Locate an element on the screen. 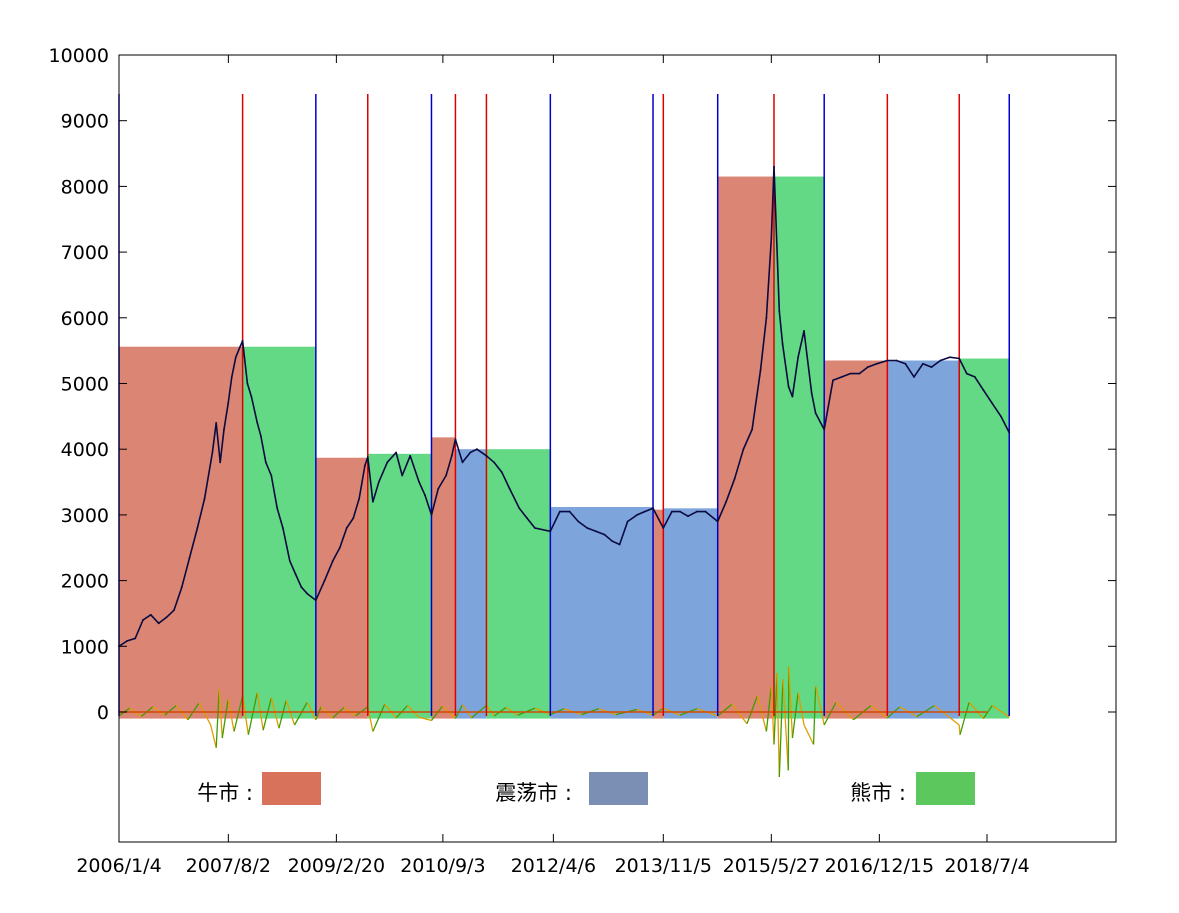 This screenshot has width=1179, height=913. regime-region-bull is located at coordinates (443, 578).